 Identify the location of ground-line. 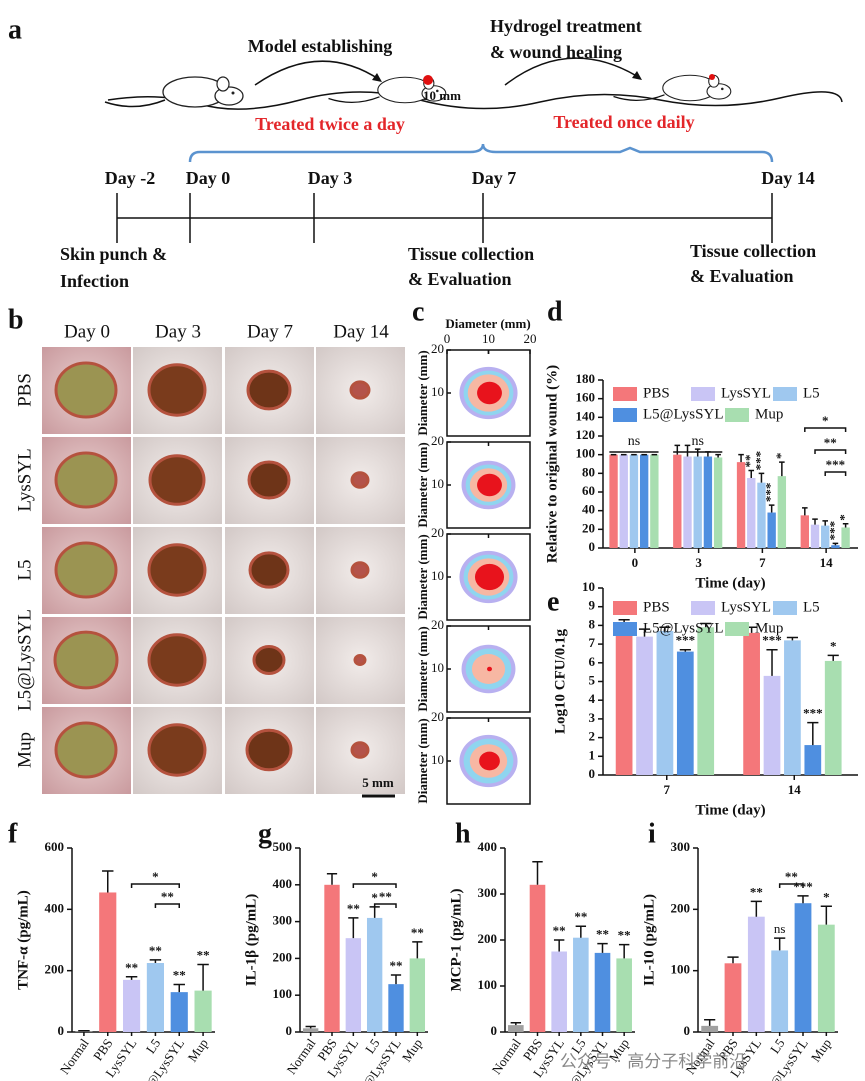
(475, 100).